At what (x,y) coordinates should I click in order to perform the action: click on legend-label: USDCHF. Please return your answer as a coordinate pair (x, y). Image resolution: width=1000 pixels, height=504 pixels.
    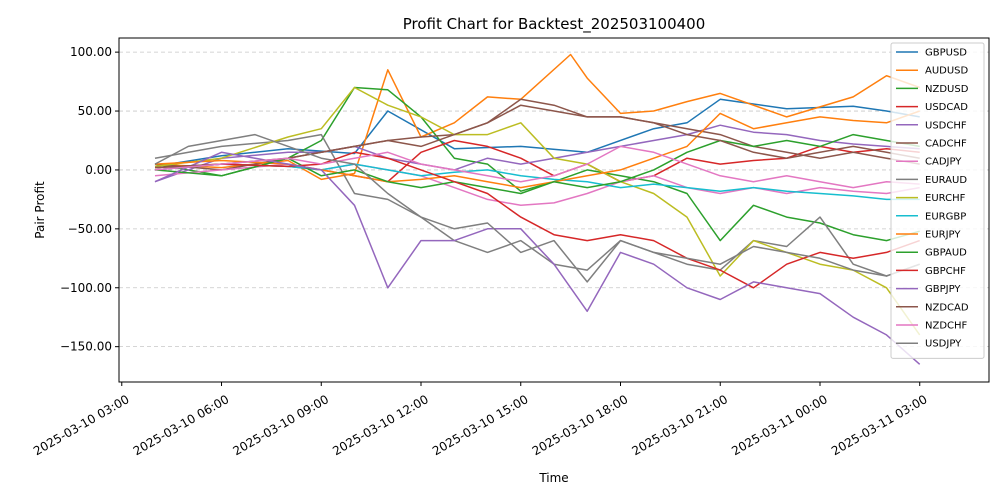
    Looking at the image, I should click on (946, 125).